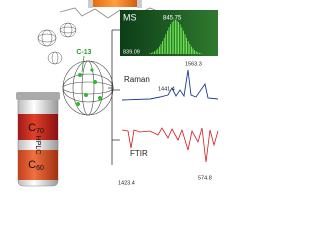 Image resolution: width=320 pixels, height=240 pixels. I want to click on spectrum-label: FTIR, so click(139, 153).